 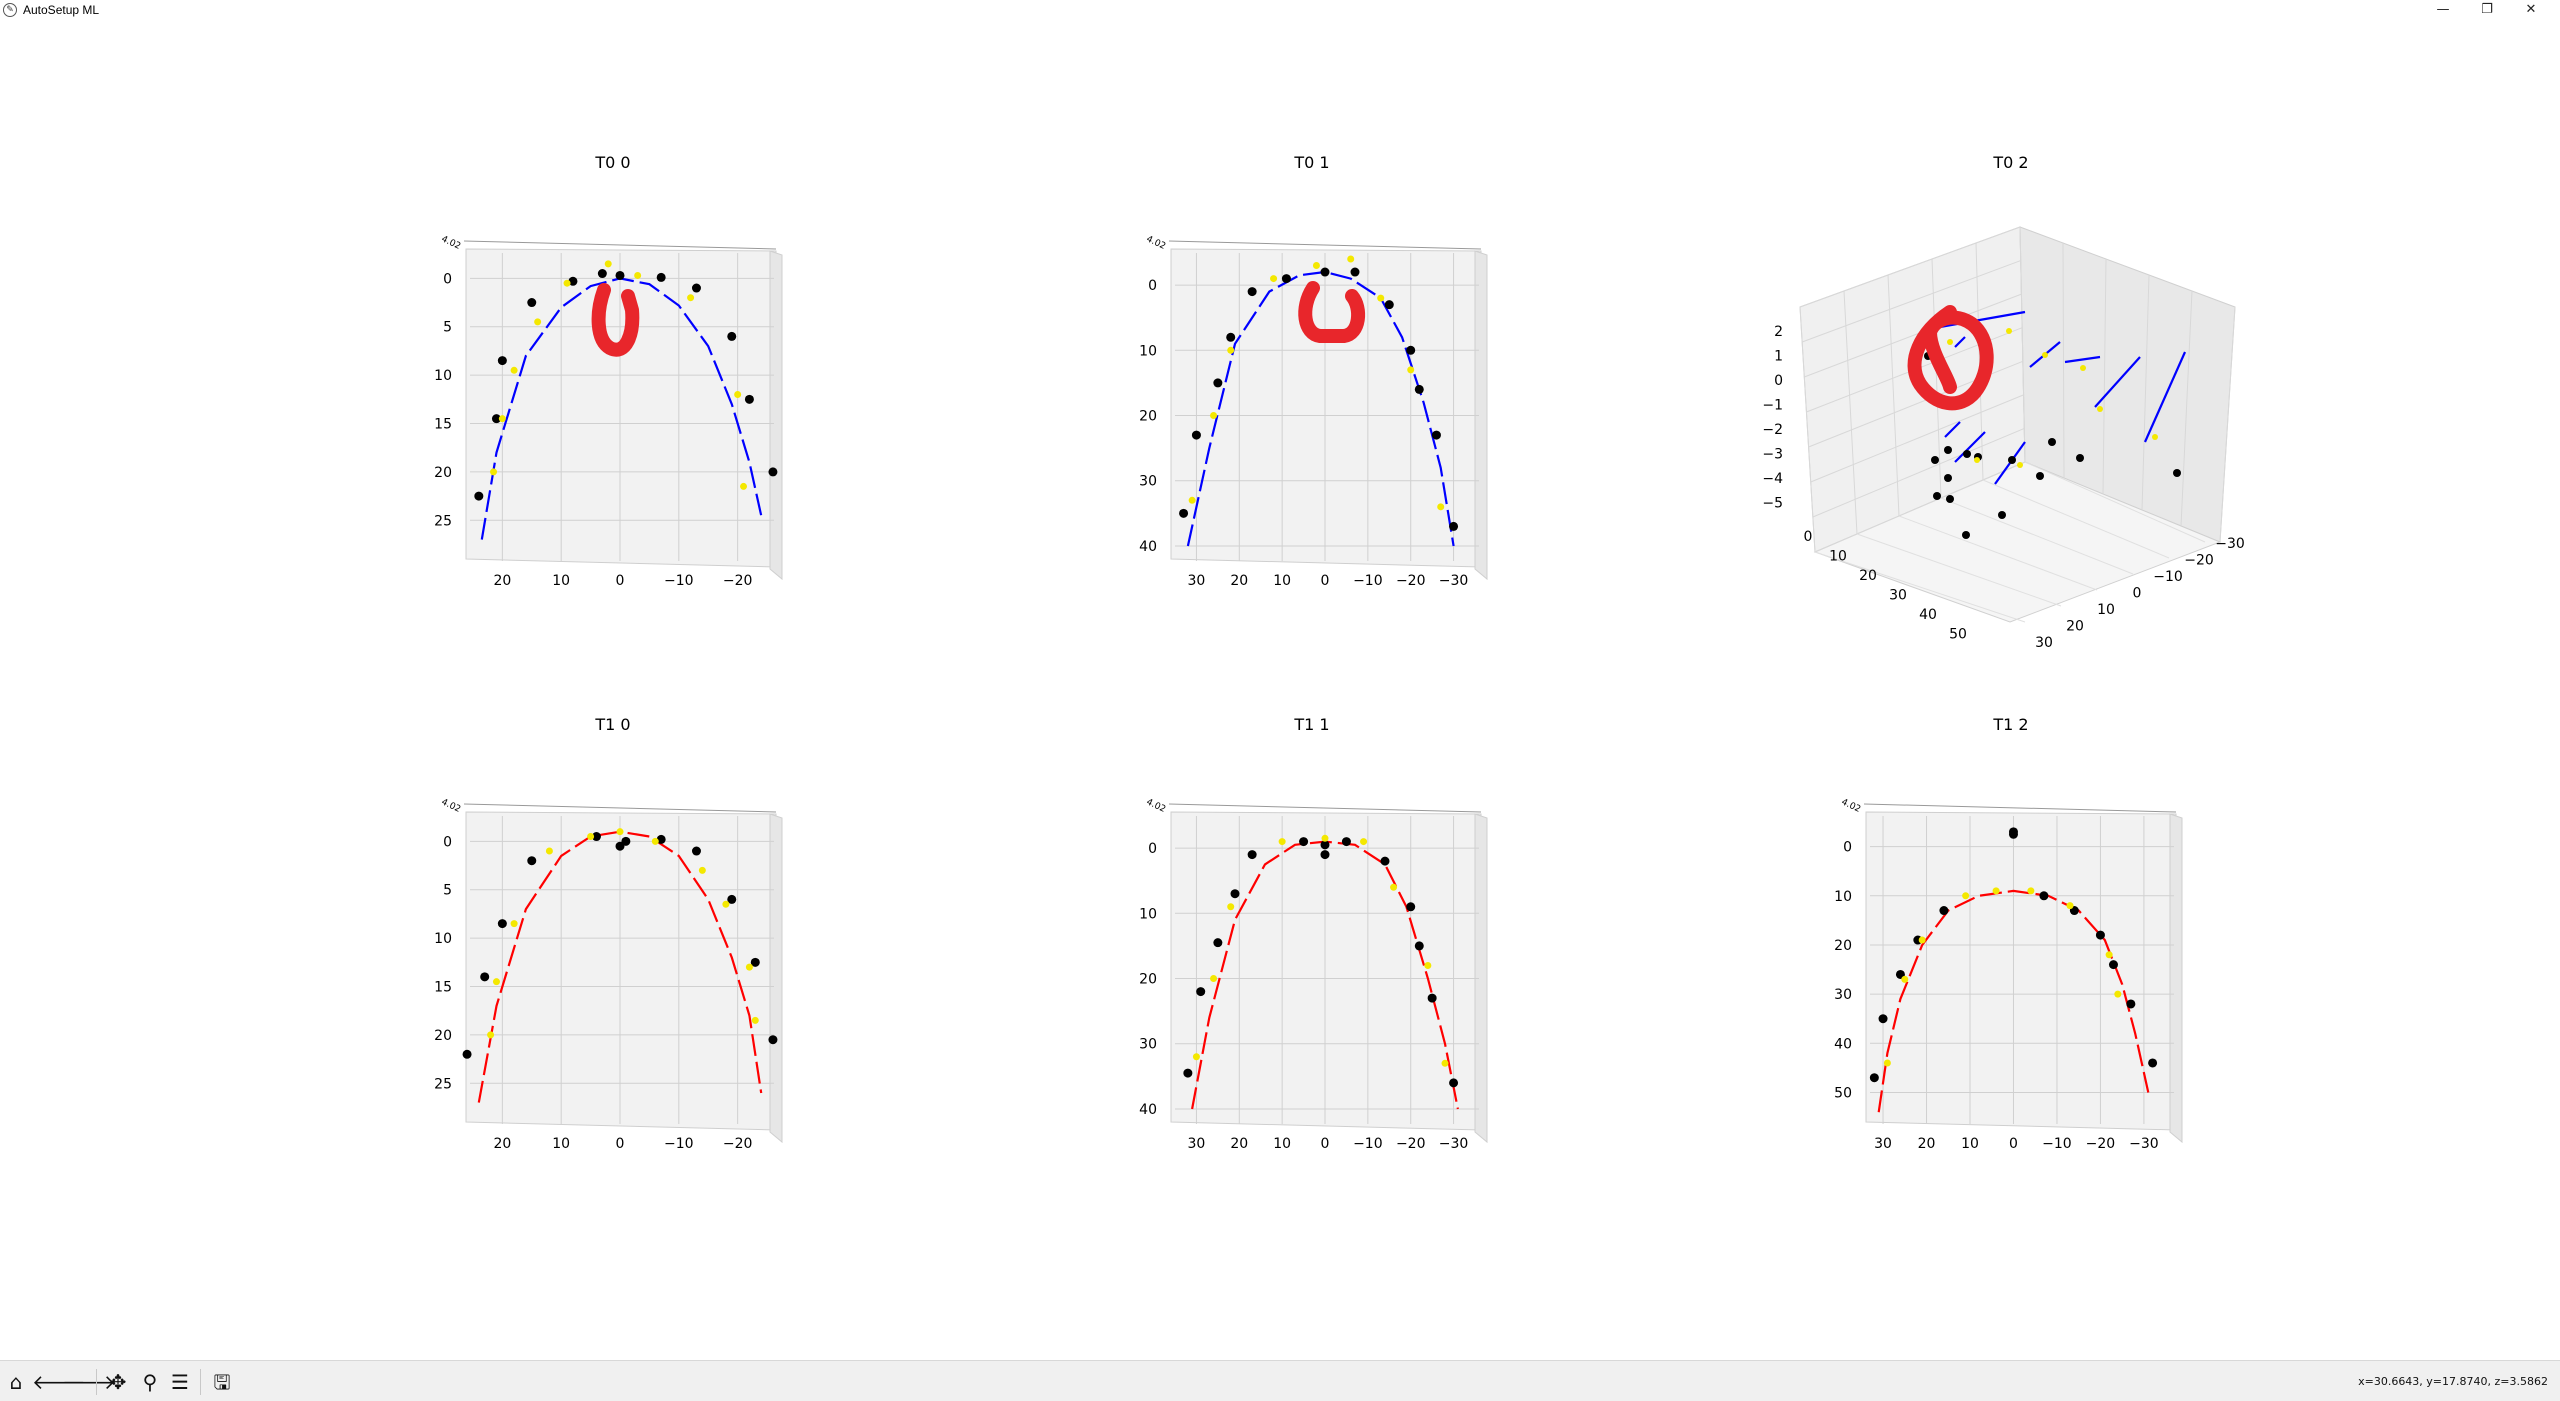 What do you see at coordinates (612, 724) in the screenshot?
I see `plot-title: T1 0` at bounding box center [612, 724].